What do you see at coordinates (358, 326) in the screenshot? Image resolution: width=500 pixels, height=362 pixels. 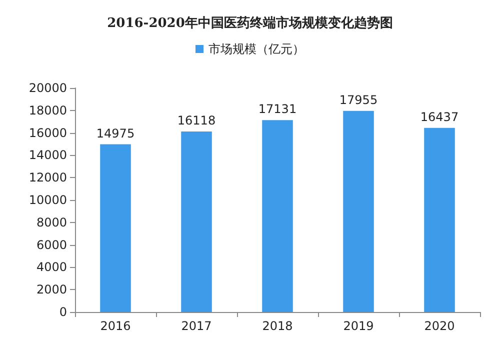 I see `x-tick-label: 2019` at bounding box center [358, 326].